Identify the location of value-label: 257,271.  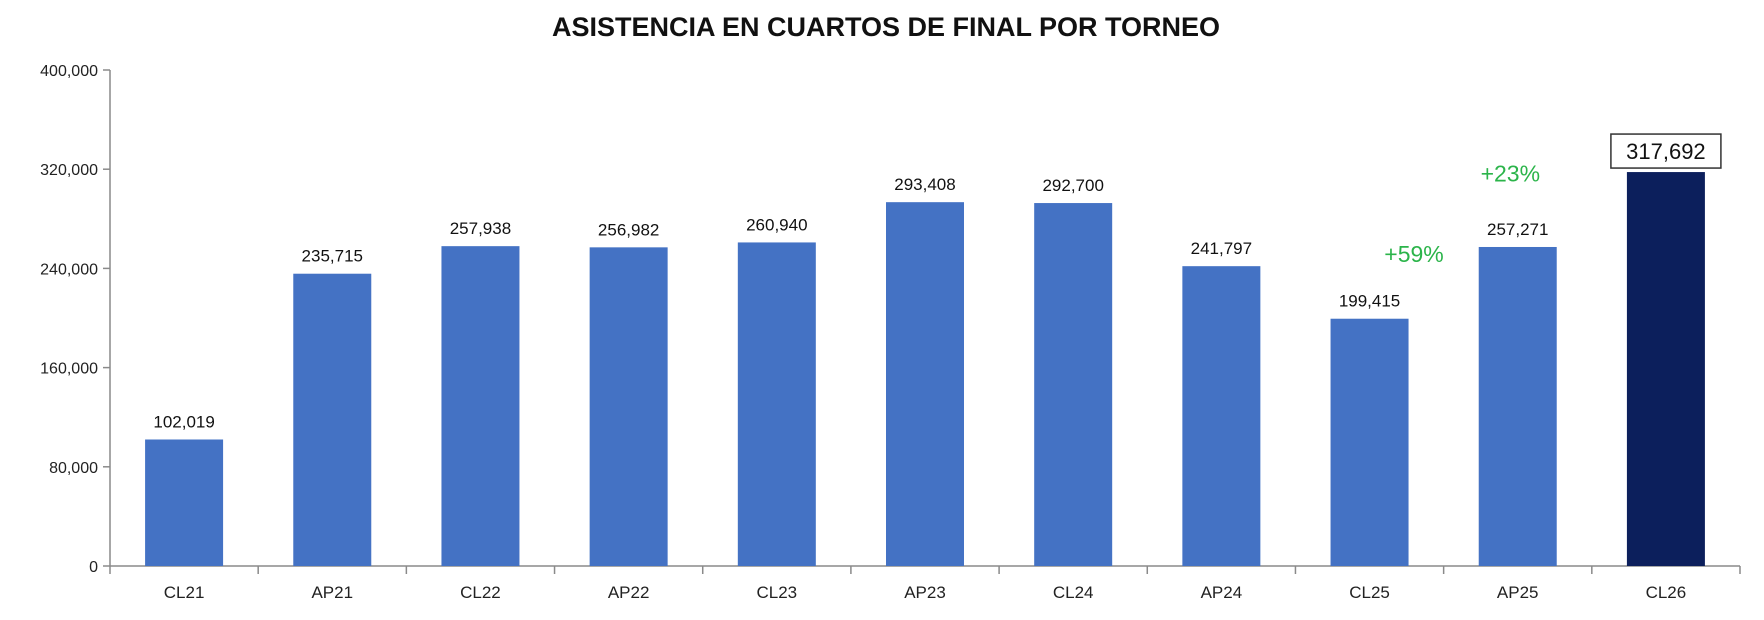
(1517, 229).